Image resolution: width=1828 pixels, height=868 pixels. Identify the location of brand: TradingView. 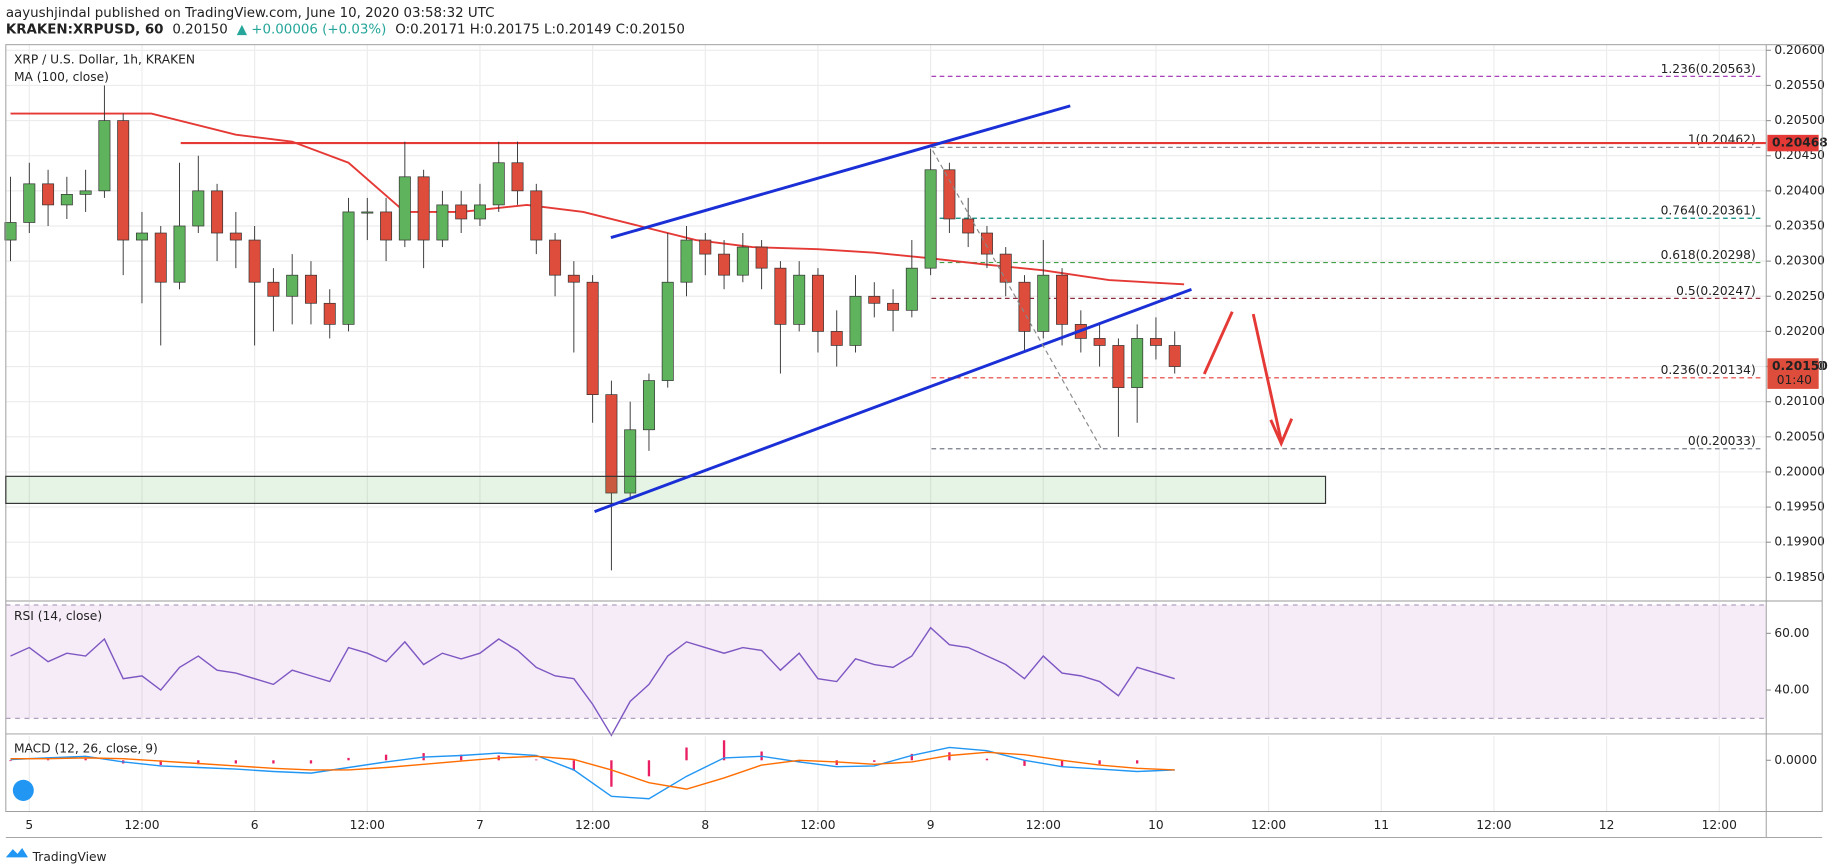
(69, 857).